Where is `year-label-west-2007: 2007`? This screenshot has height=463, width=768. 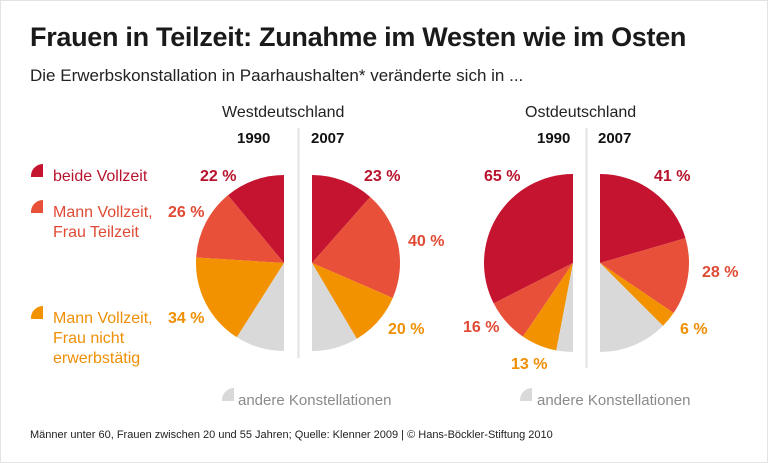 year-label-west-2007: 2007 is located at coordinates (328, 138).